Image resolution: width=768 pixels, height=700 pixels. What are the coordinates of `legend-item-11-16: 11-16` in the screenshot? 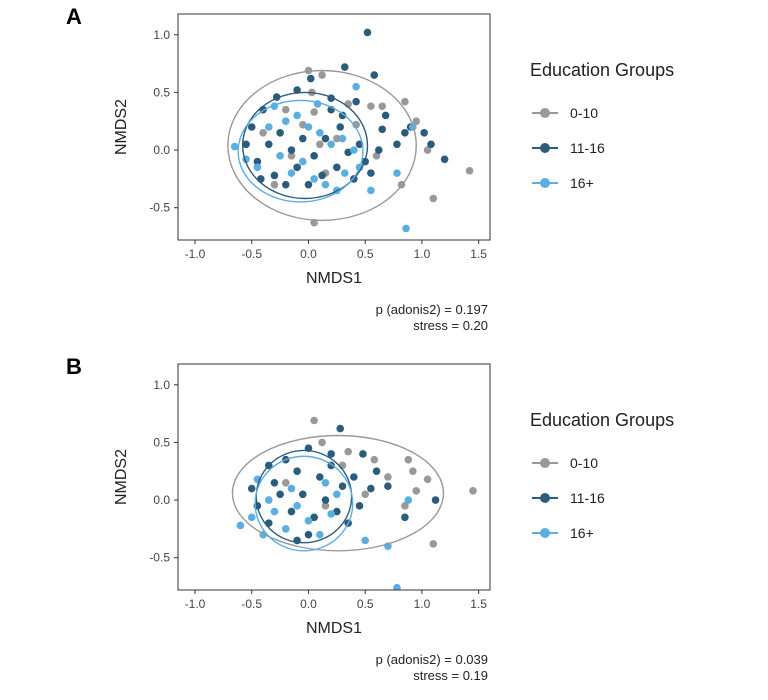 It's located at (602, 147).